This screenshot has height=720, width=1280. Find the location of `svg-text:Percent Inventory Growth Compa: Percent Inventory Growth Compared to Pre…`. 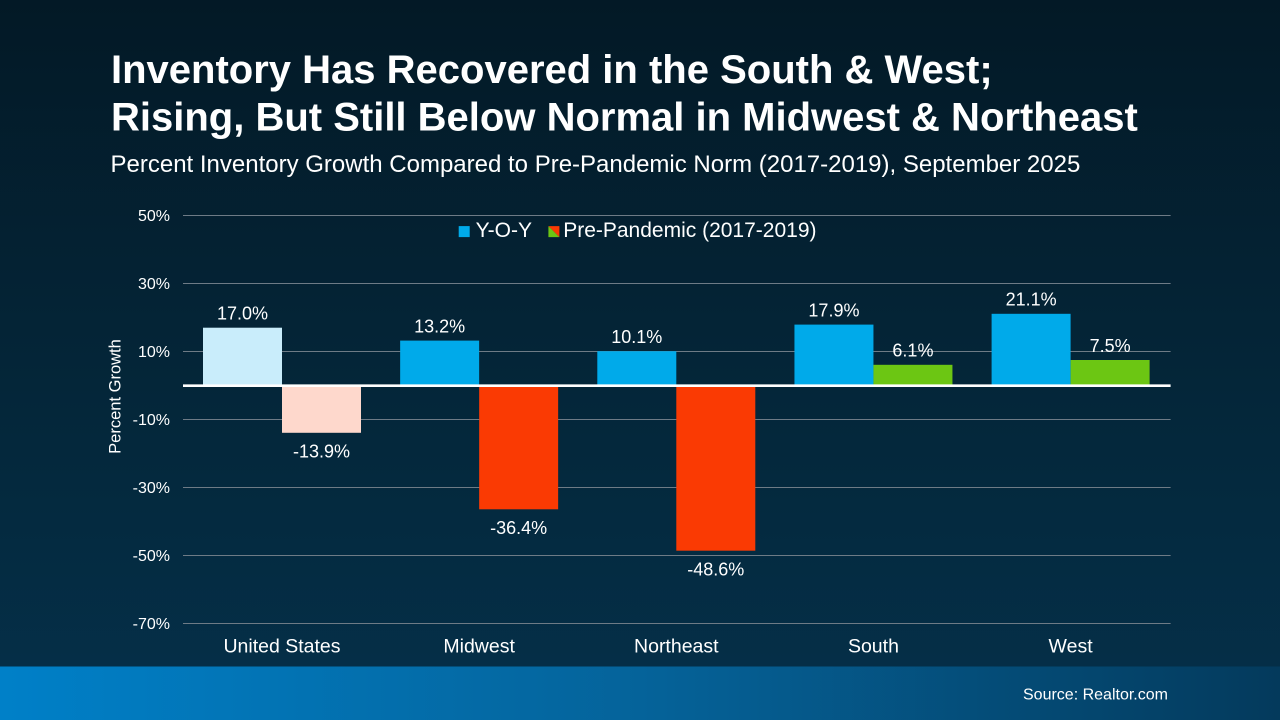

svg-text:Percent Inventory Growth Compa: Percent Inventory Growth Compared to Pre… is located at coordinates (596, 164).